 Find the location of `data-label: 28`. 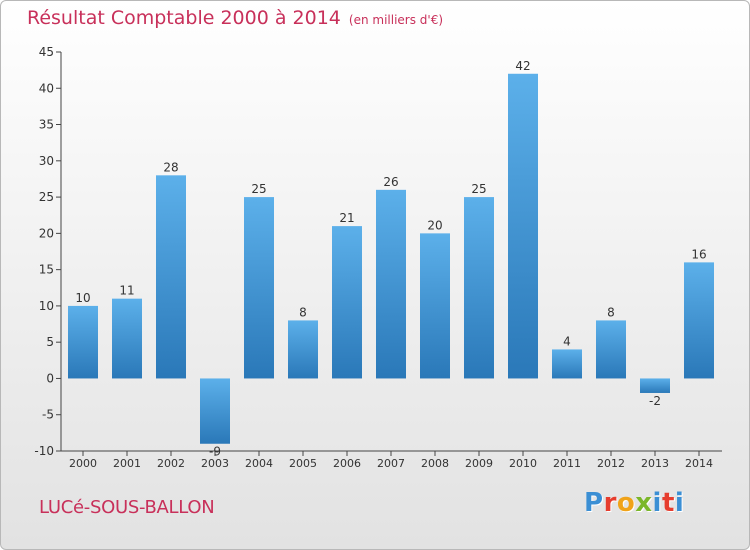

data-label: 28 is located at coordinates (170, 167).